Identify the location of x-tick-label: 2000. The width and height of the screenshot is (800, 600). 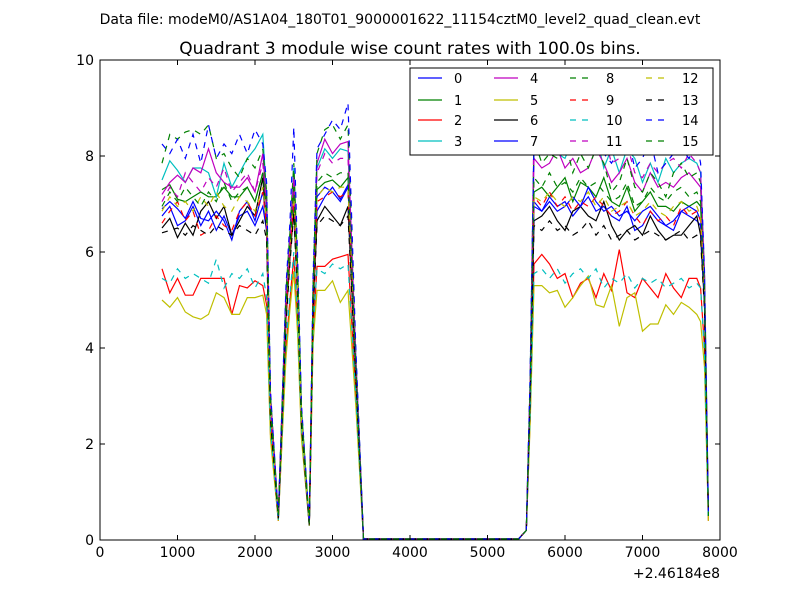
(255, 553).